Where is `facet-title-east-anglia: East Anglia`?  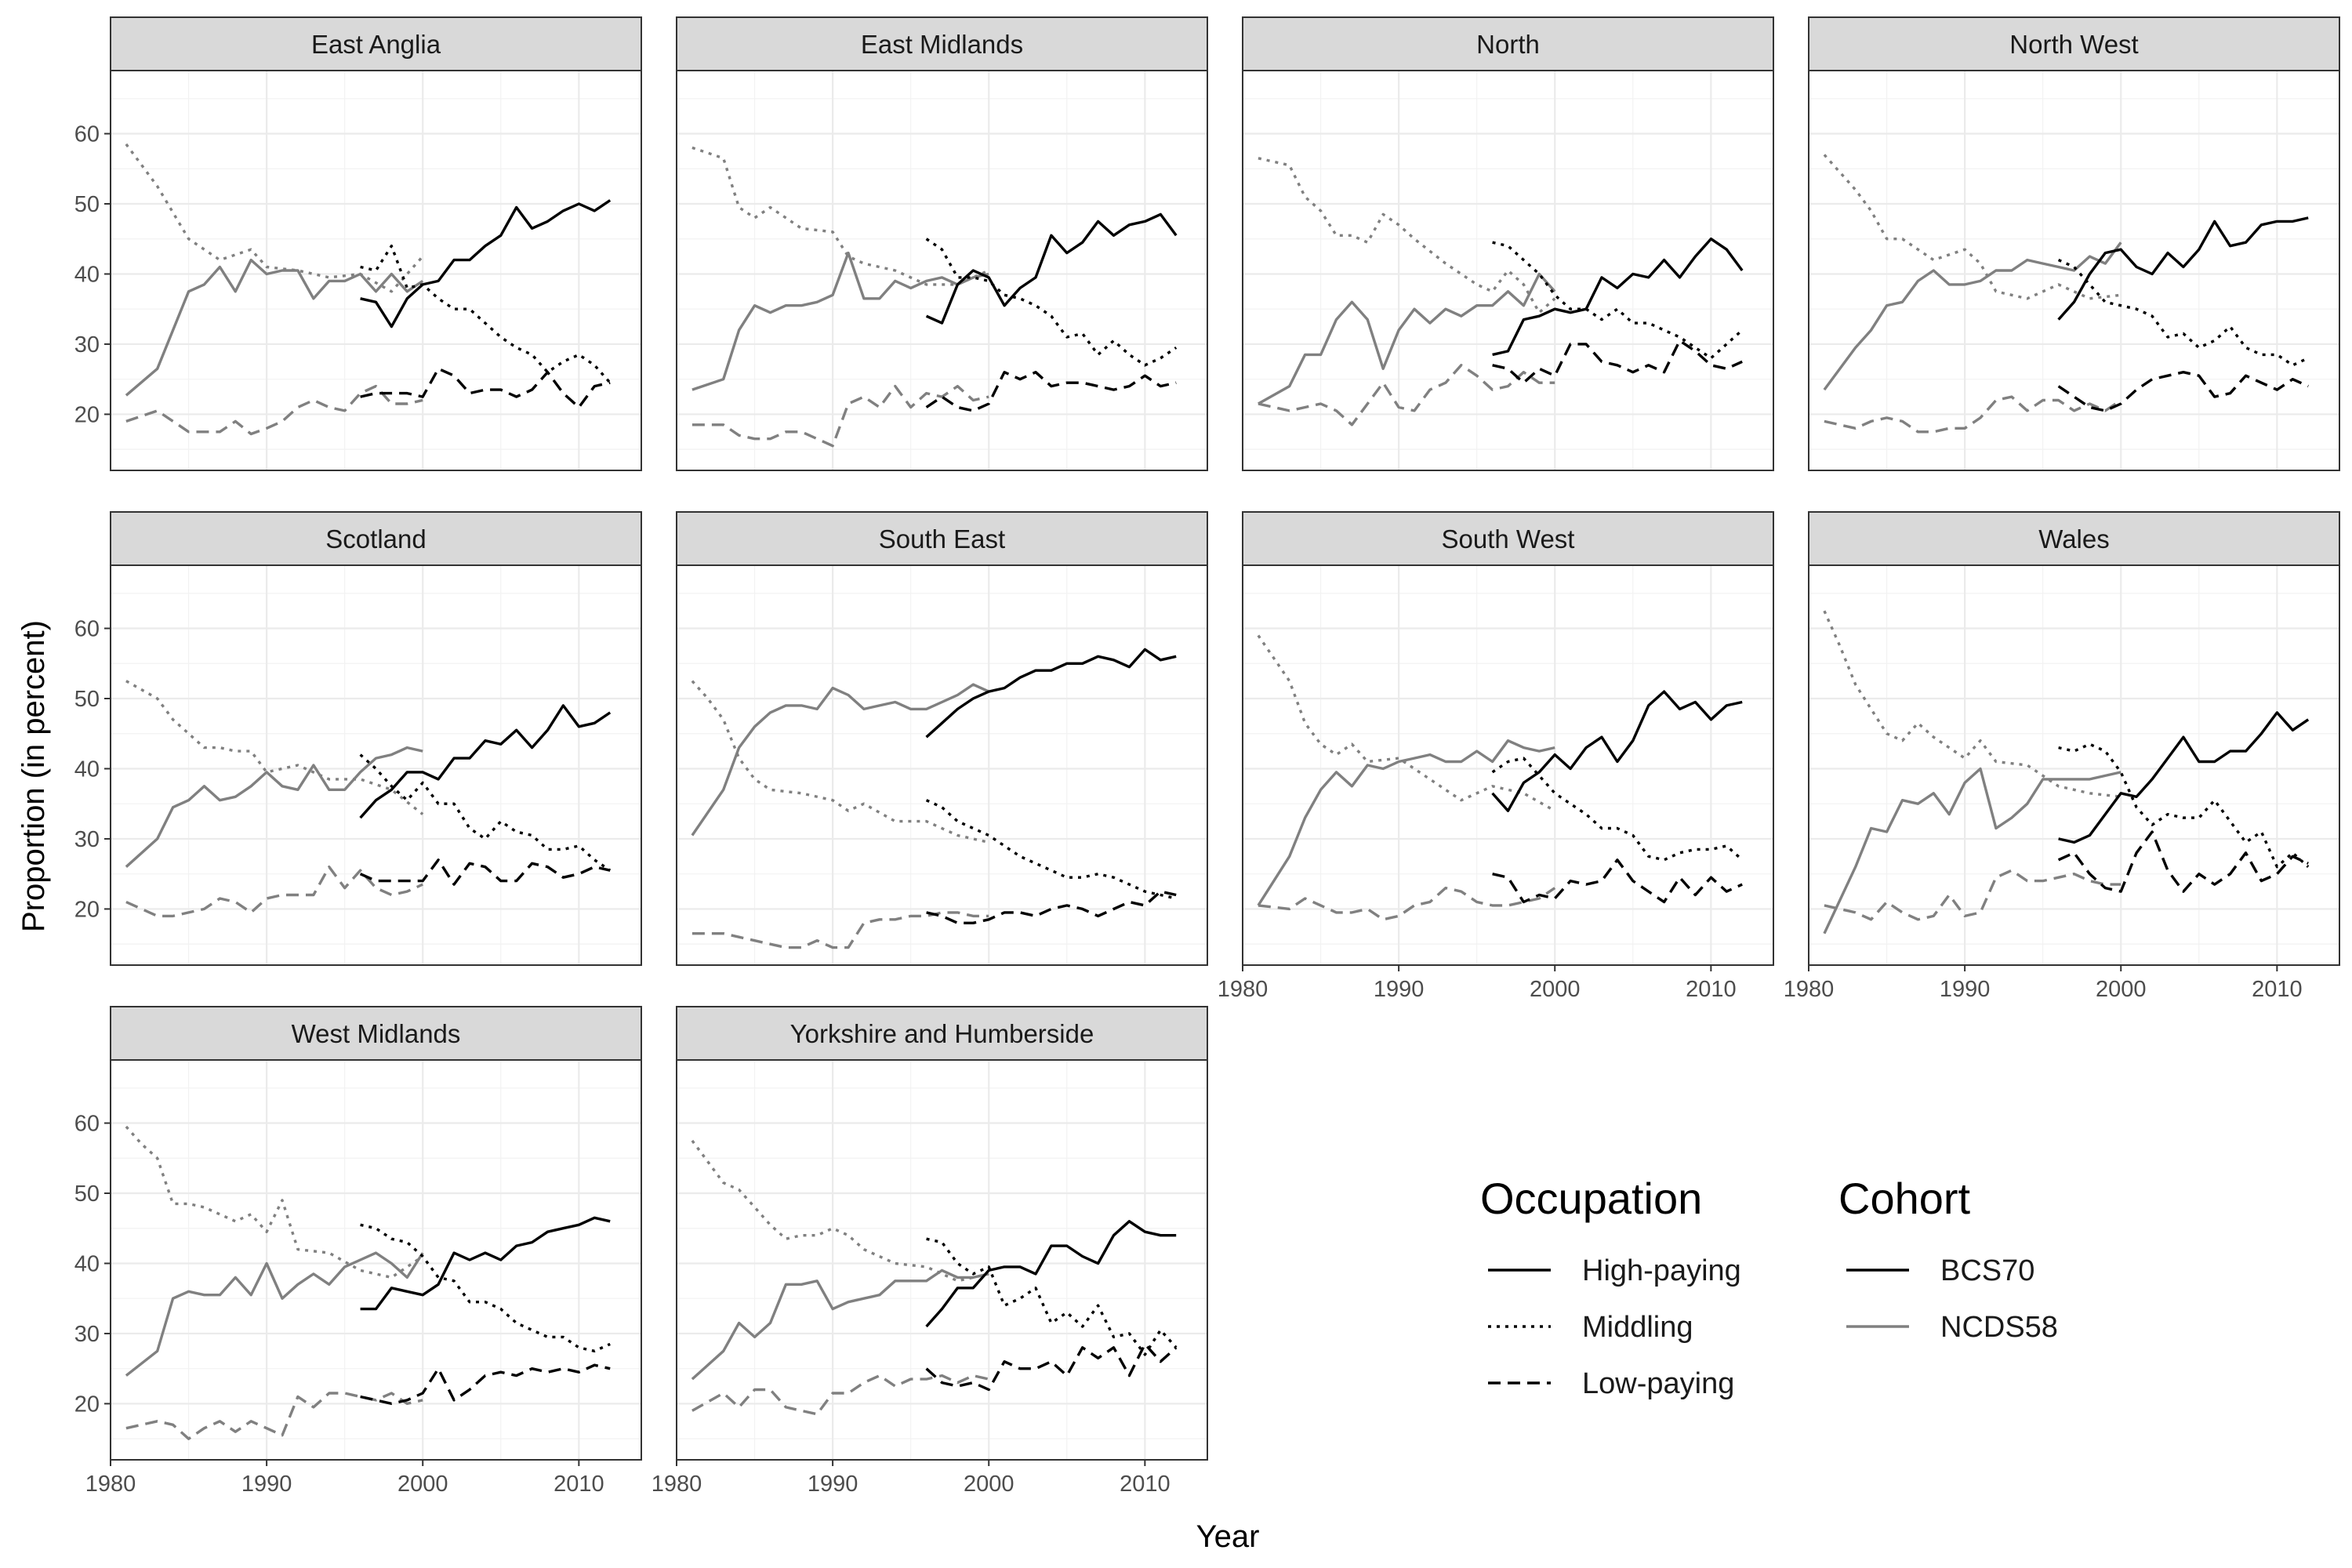
facet-title-east-anglia: East Anglia is located at coordinates (376, 44).